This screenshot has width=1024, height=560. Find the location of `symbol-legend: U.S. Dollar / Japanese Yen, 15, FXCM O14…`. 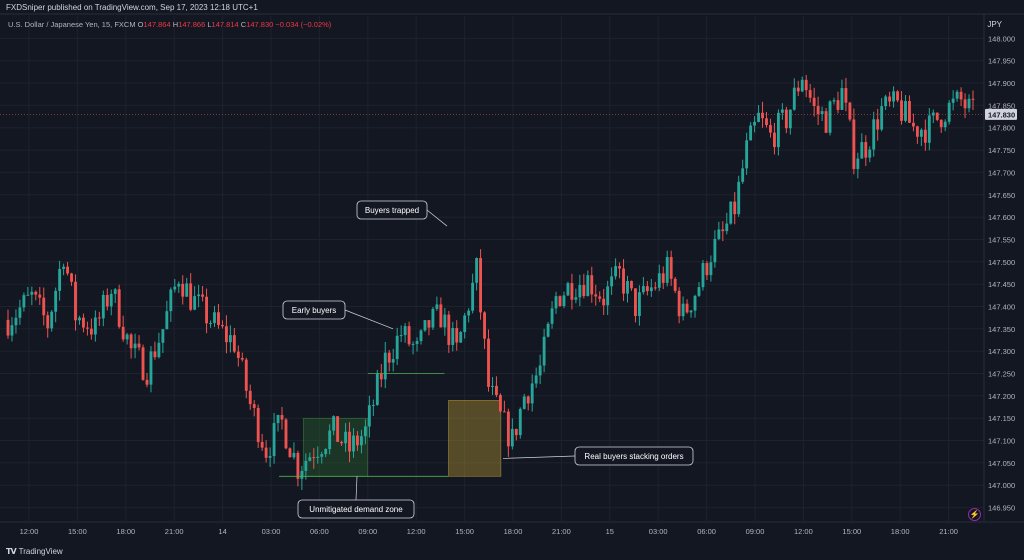

symbol-legend: U.S. Dollar / Japanese Yen, 15, FXCM O14… is located at coordinates (169, 24).